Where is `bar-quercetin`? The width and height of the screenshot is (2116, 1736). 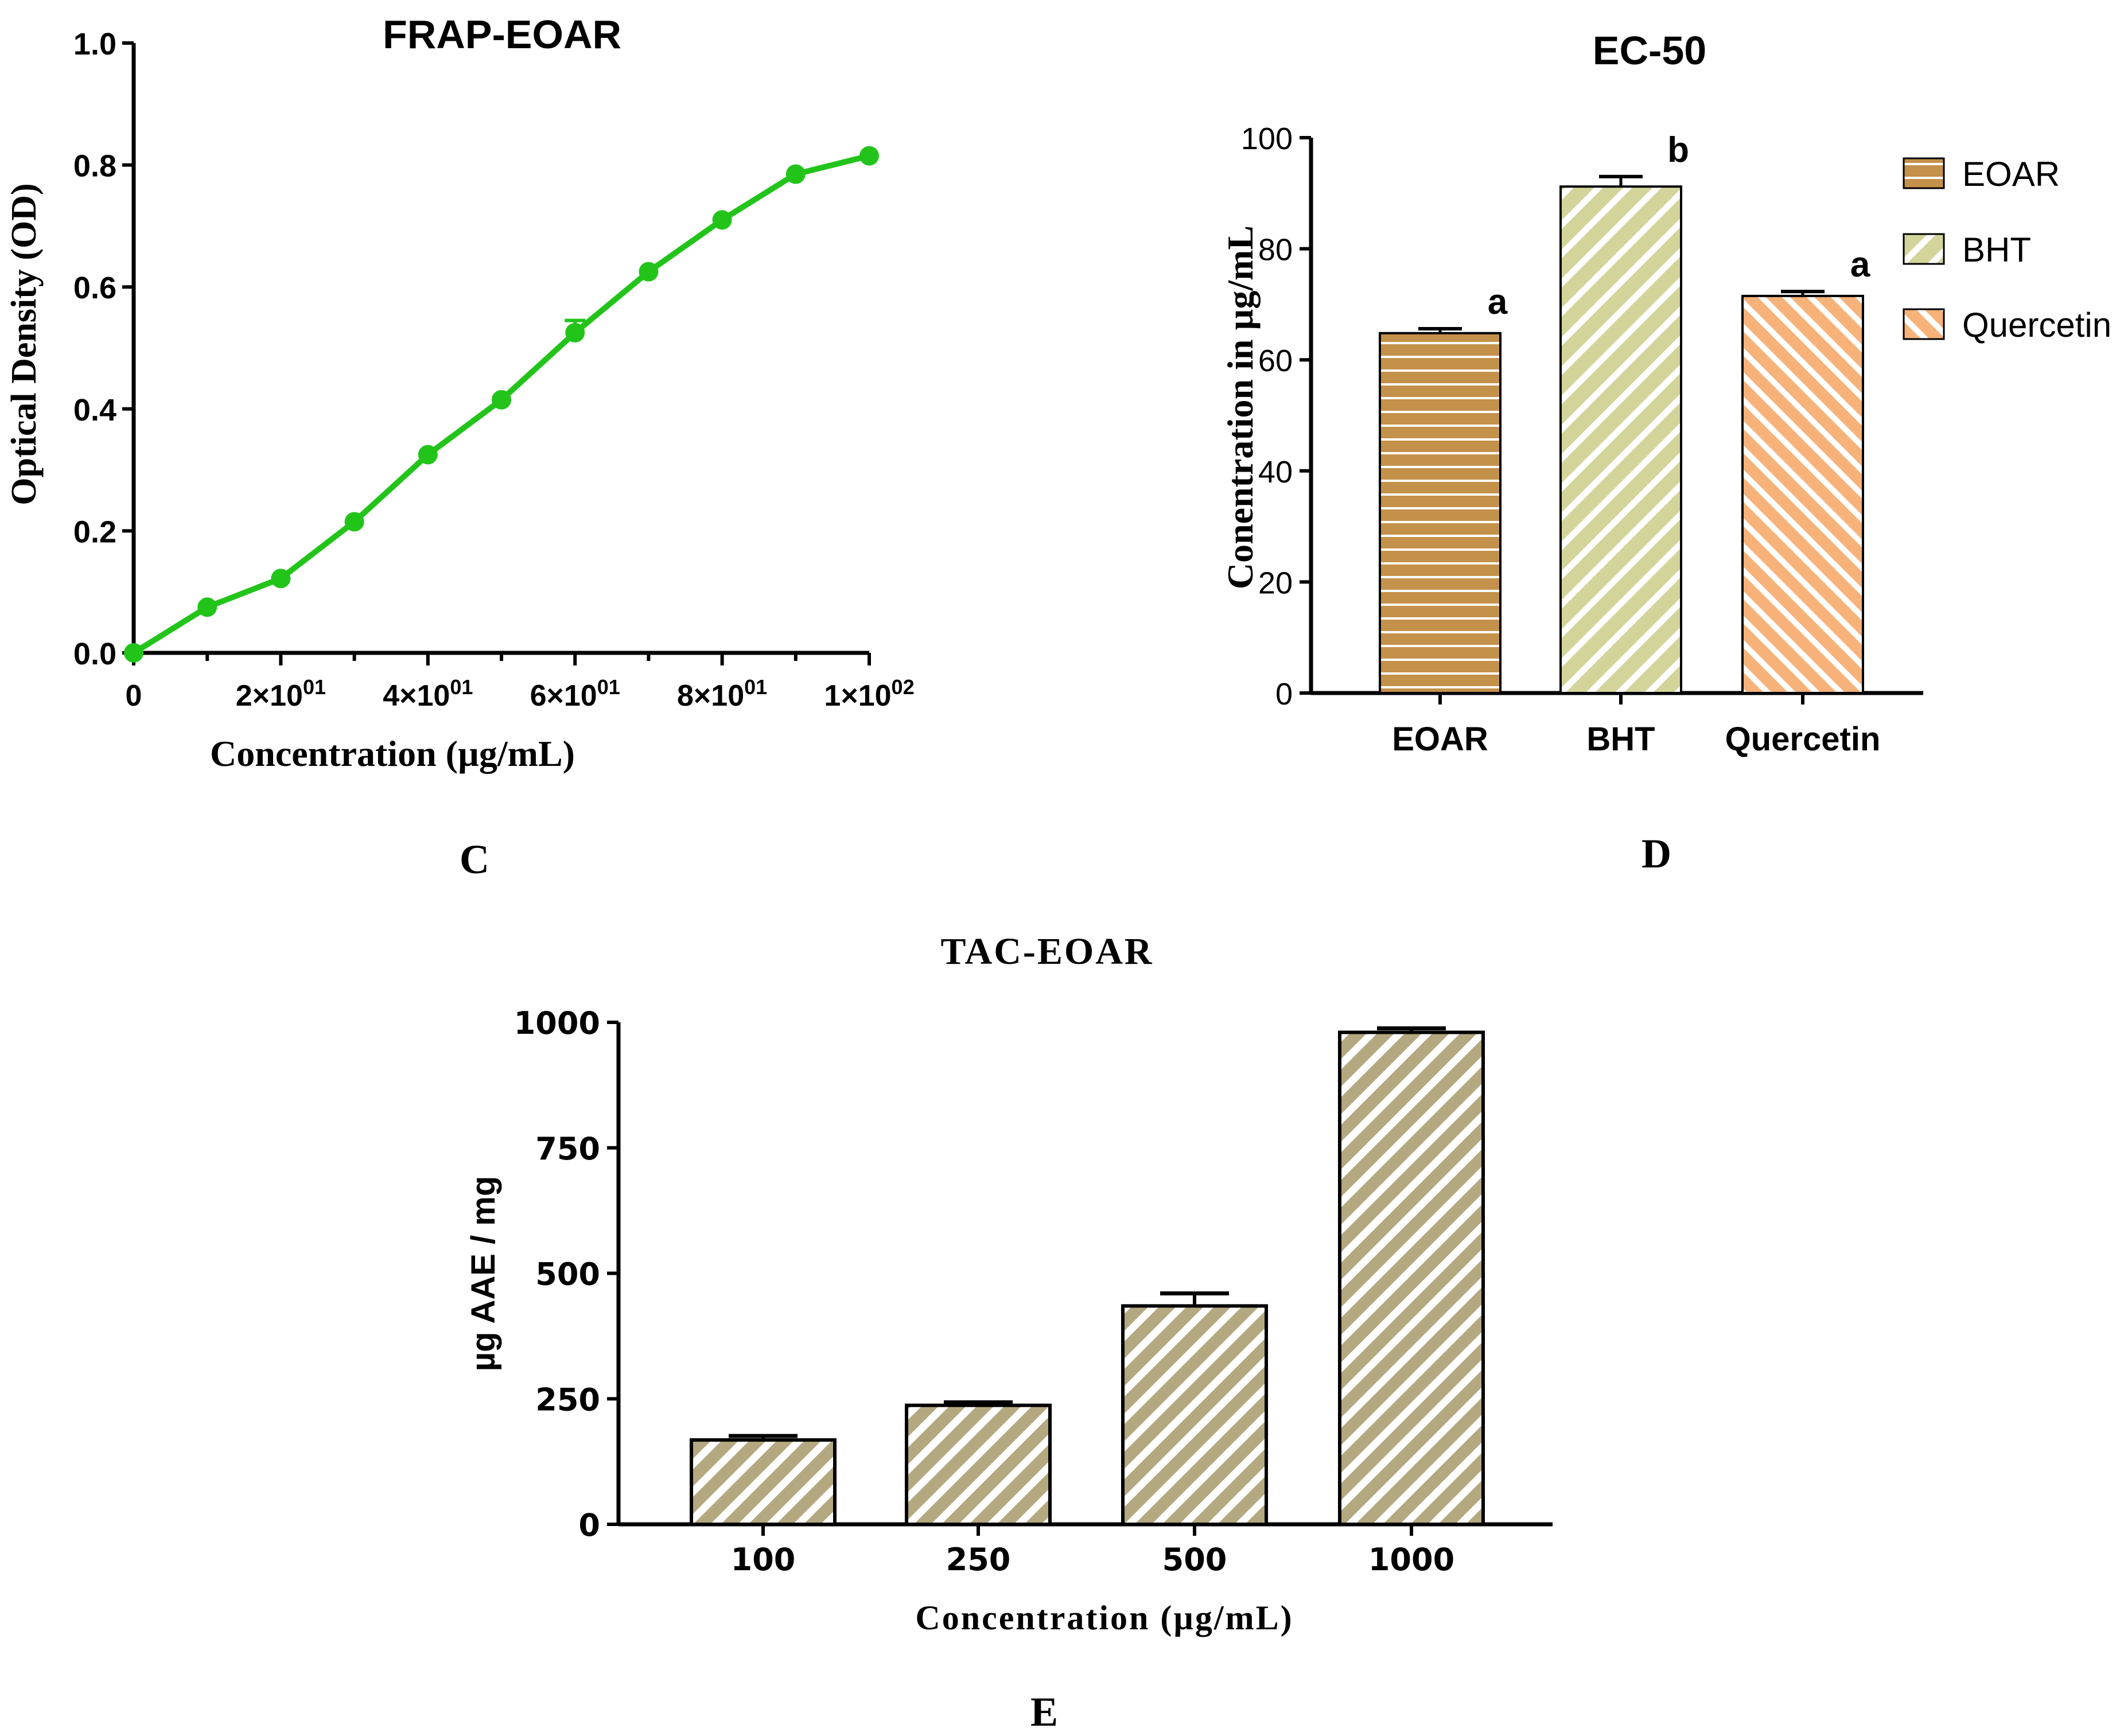
bar-quercetin is located at coordinates (1802, 494).